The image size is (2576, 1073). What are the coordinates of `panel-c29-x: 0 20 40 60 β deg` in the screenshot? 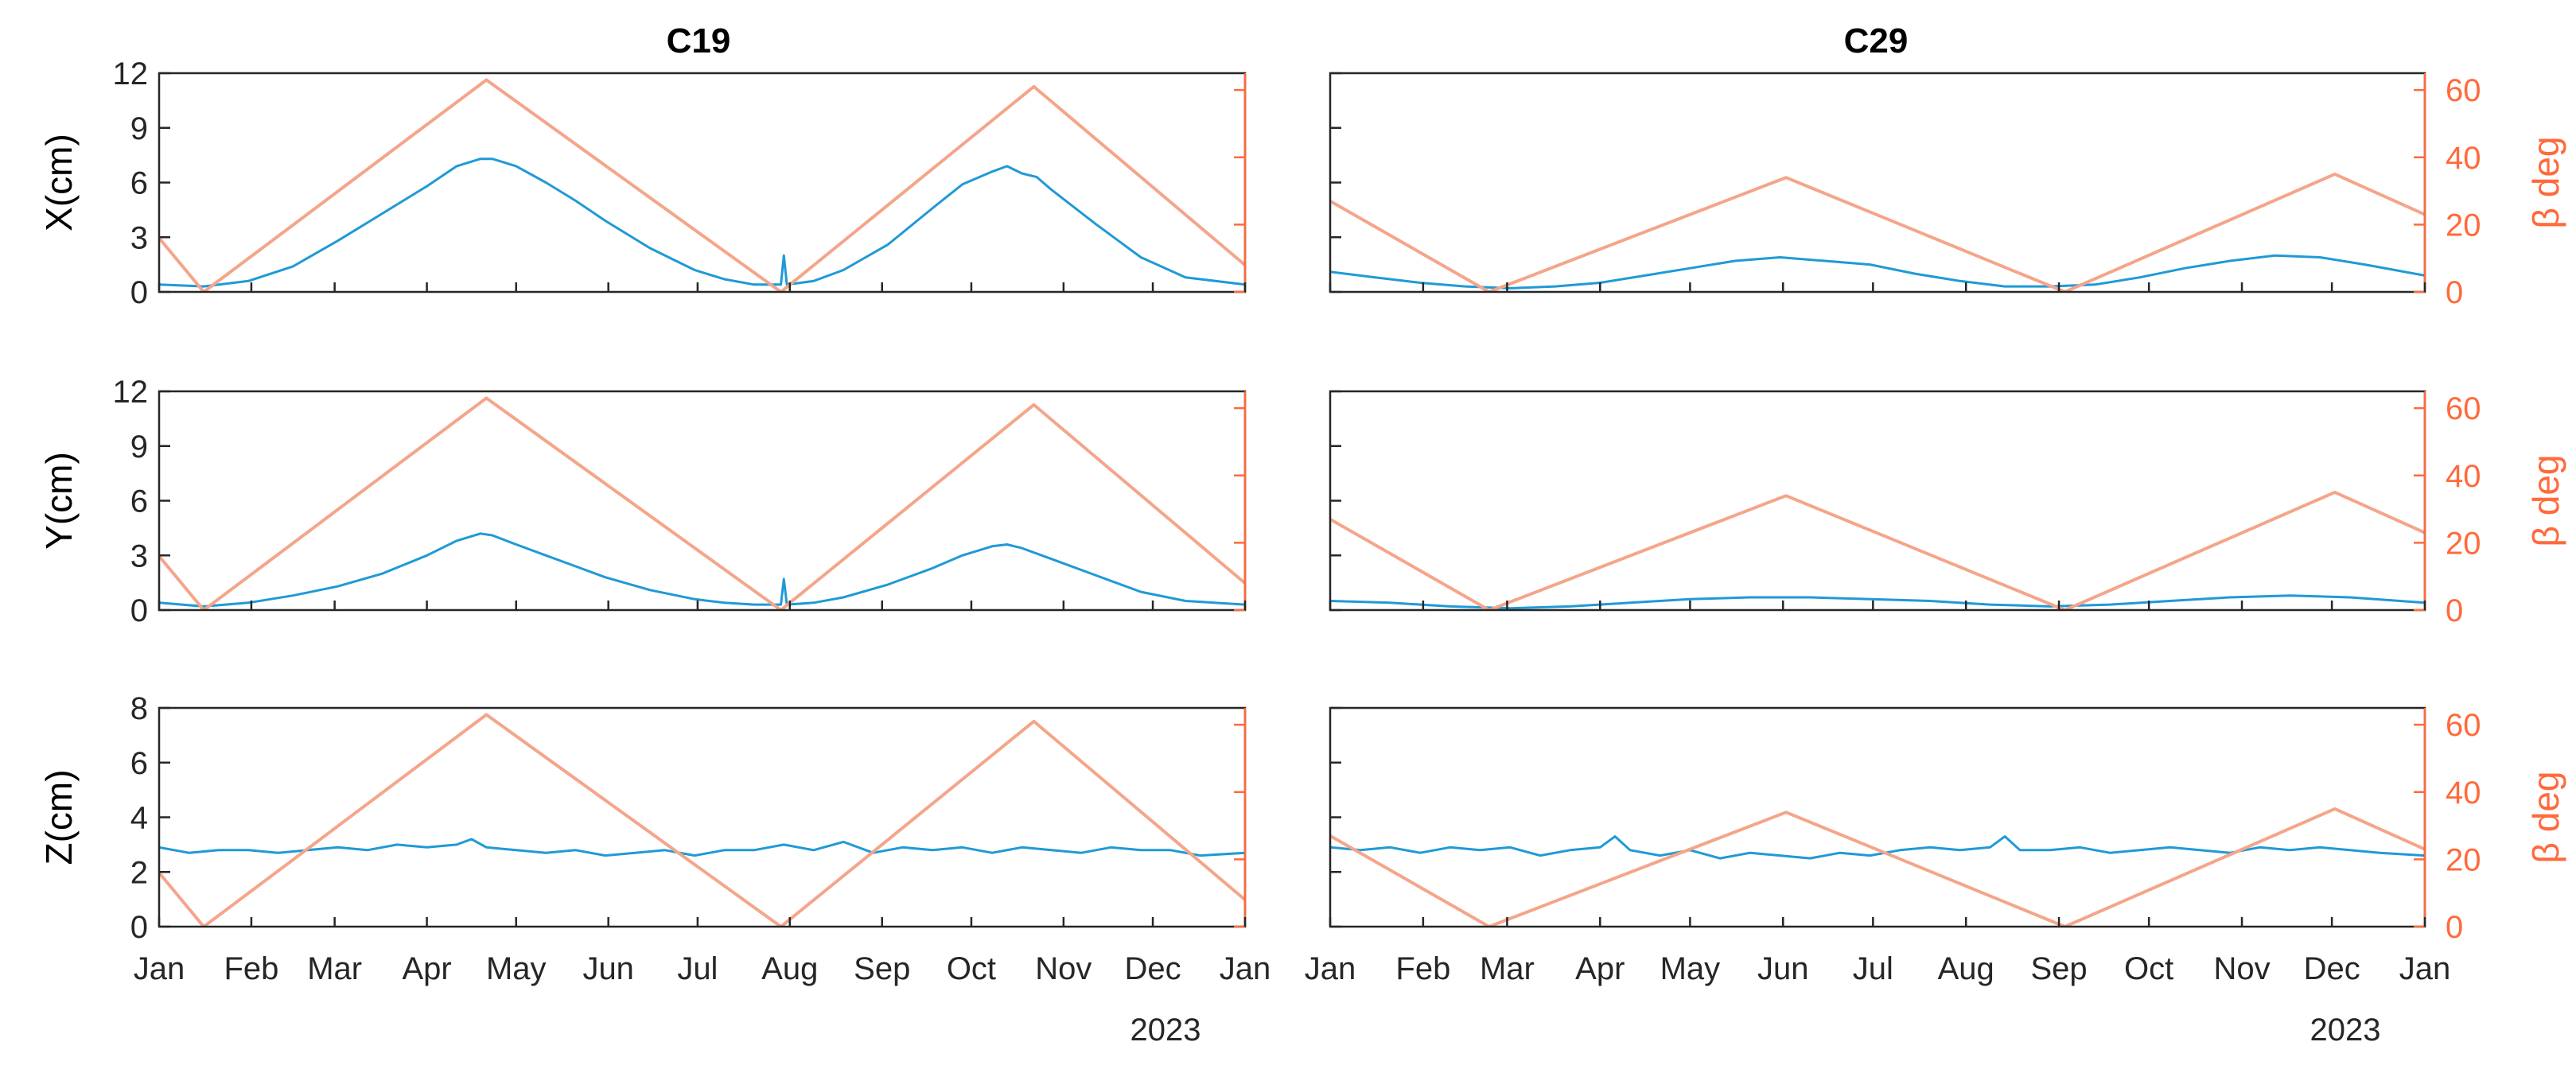 It's located at (1948, 191).